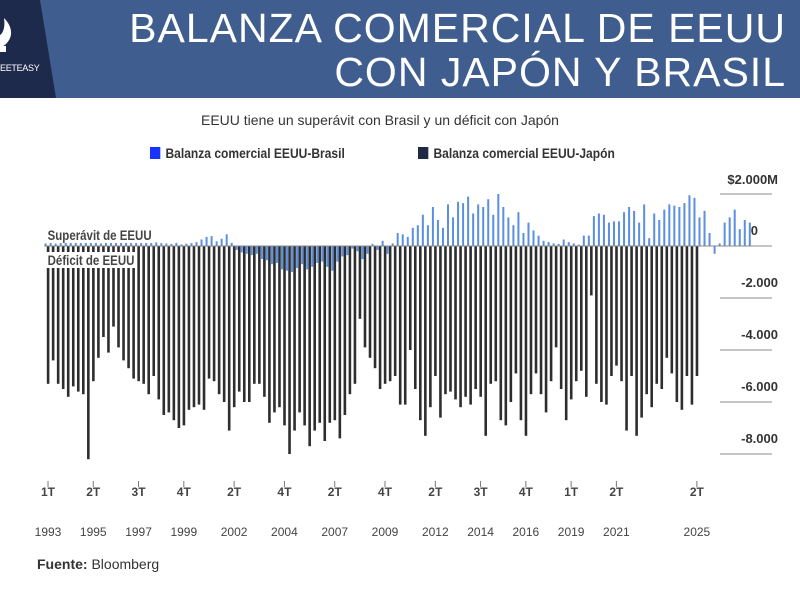 Image resolution: width=800 pixels, height=600 pixels. What do you see at coordinates (91, 260) in the screenshot?
I see `deficit-label: Déficit de EEUU` at bounding box center [91, 260].